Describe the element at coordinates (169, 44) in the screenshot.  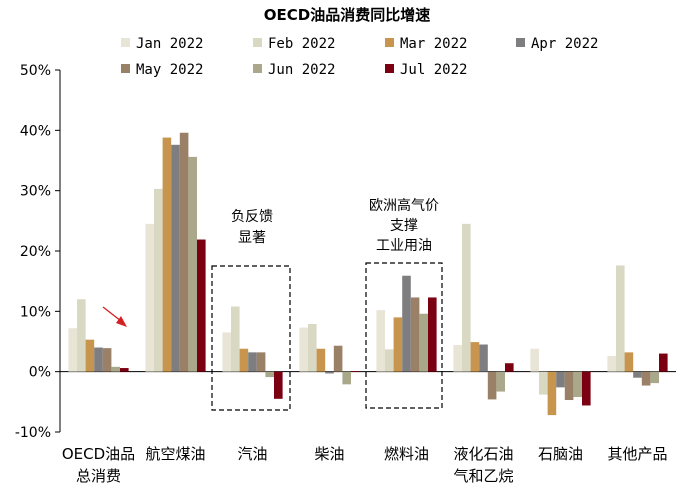
I see `legend-label: Jan 2022` at that location.